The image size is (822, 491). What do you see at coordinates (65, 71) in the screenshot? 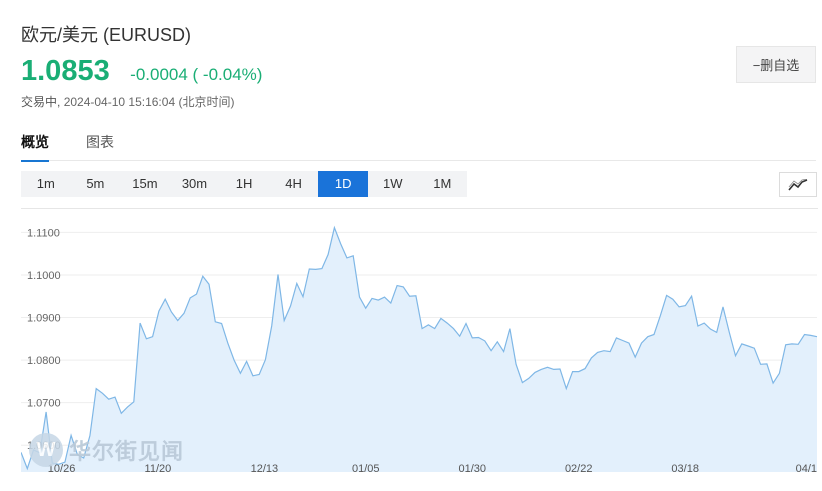
I see `last-price: 1.0853` at bounding box center [65, 71].